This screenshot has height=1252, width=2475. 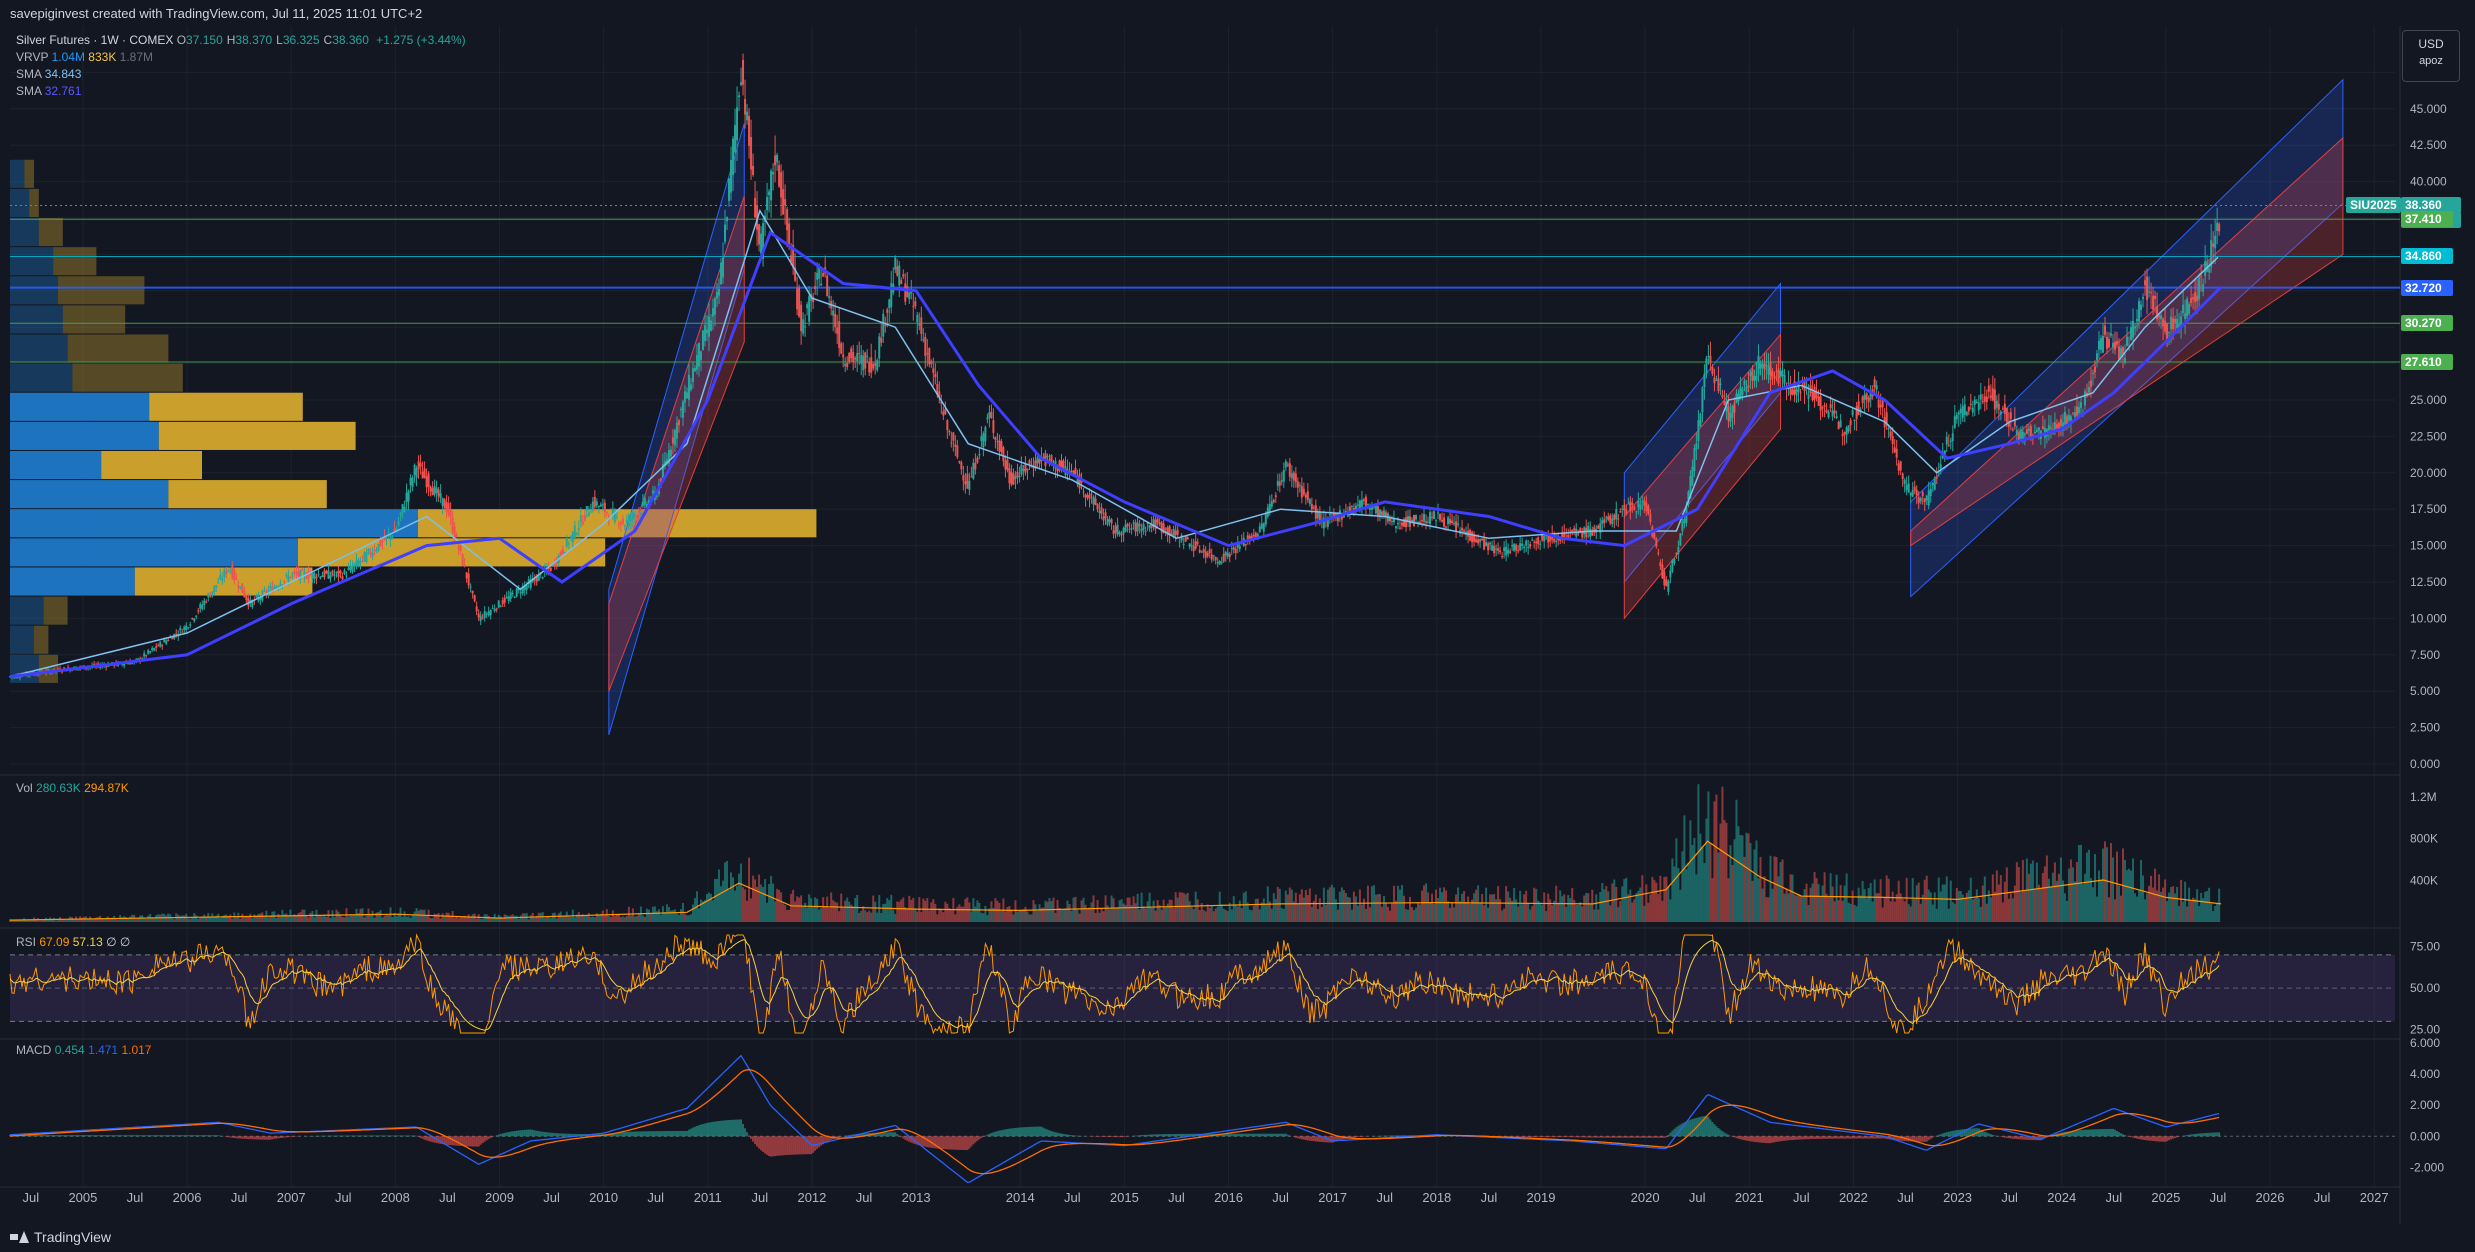 I want to click on price-axis-tick-label: 40.000, so click(x=2428, y=182).